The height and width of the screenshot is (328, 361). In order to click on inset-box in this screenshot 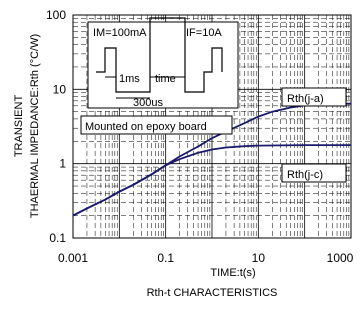, I will do `click(163, 65)`.